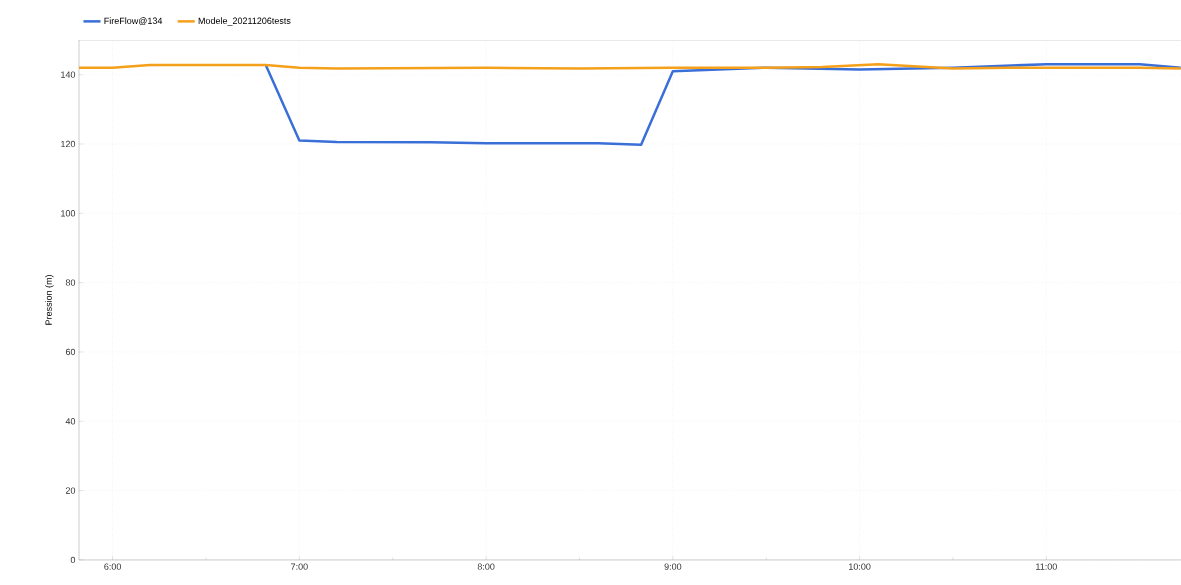 The height and width of the screenshot is (585, 1181). What do you see at coordinates (133, 21) in the screenshot?
I see `legend-label: FireFlow@134` at bounding box center [133, 21].